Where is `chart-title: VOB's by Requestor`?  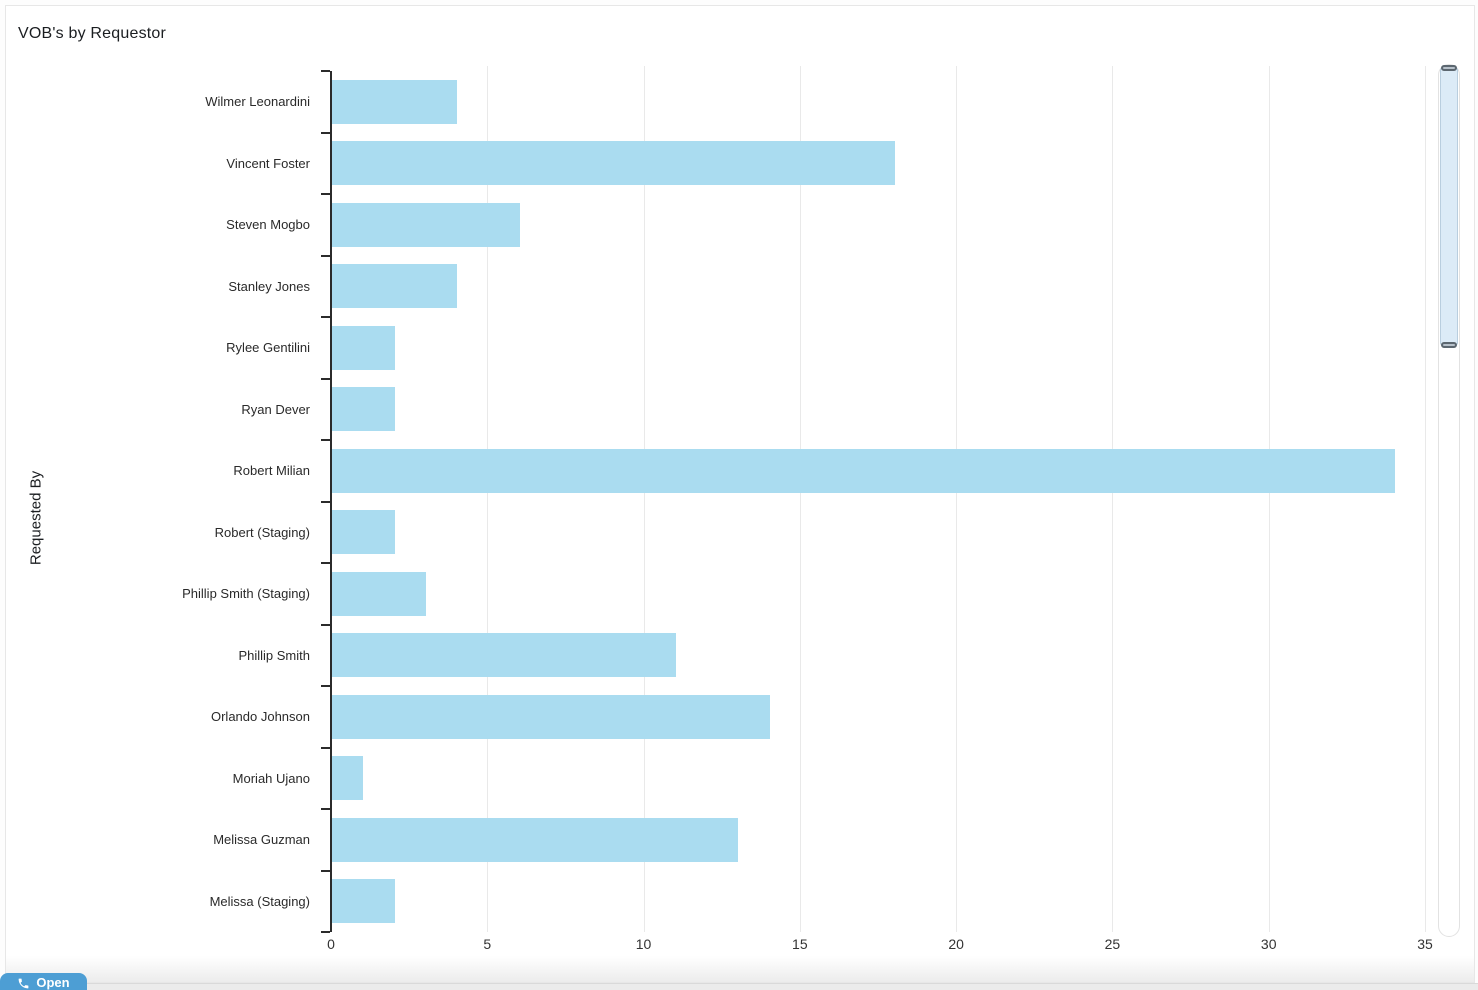 chart-title: VOB's by Requestor is located at coordinates (92, 33).